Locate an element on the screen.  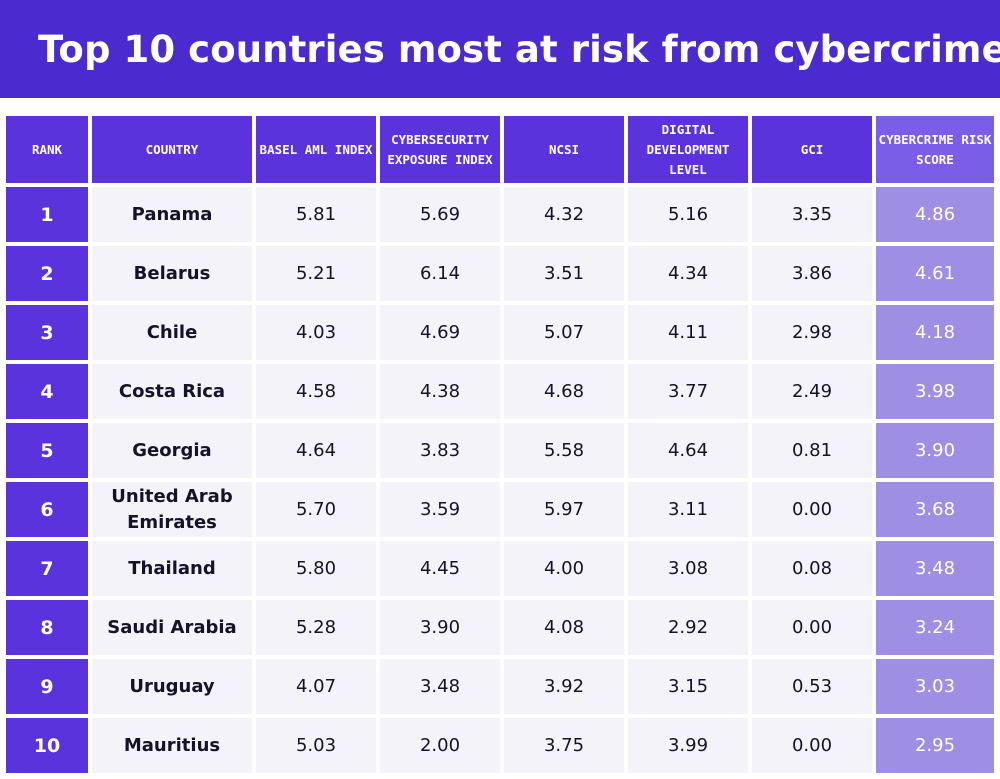
rank-cell: 4 is located at coordinates (47, 391).